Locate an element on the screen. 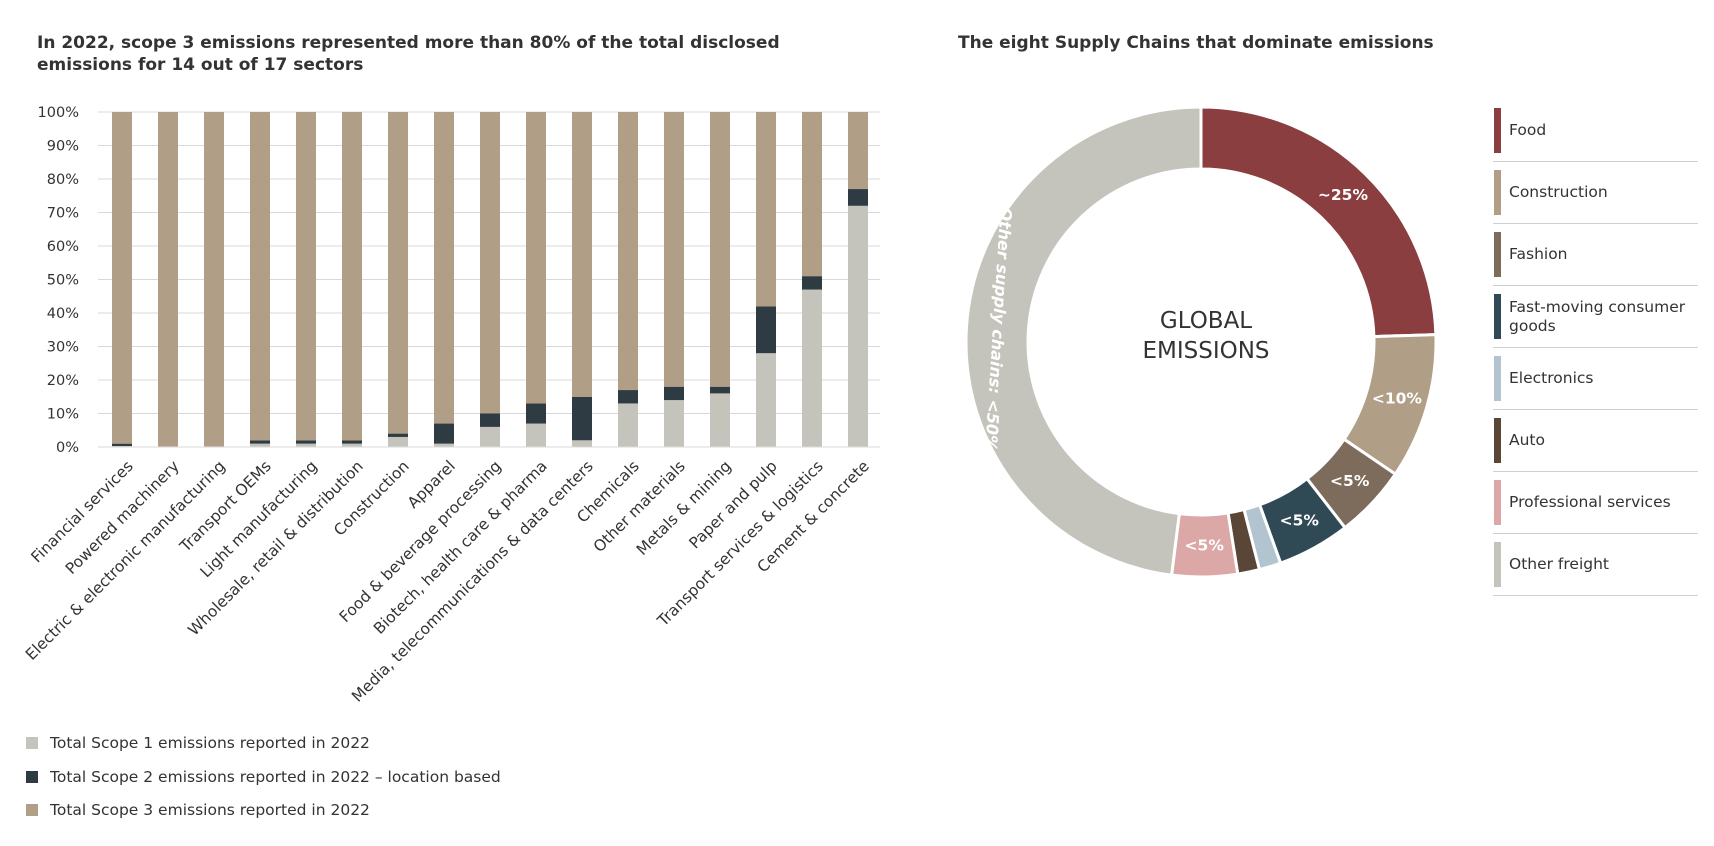 This screenshot has width=1714, height=846. legend-item-auto: Auto is located at coordinates (1595, 441).